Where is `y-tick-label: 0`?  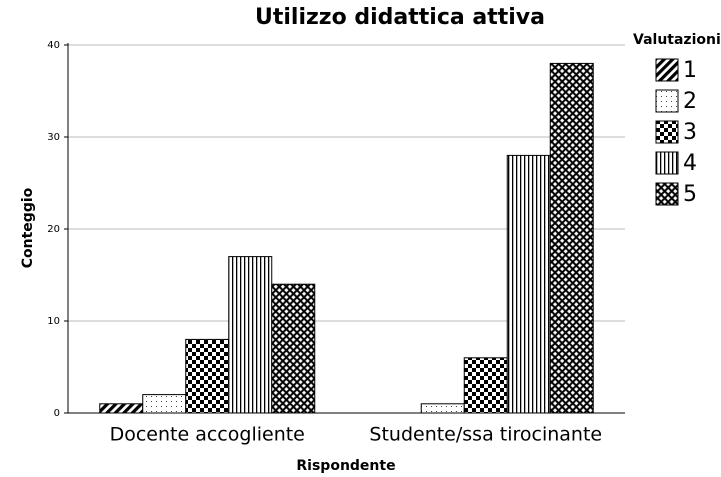
y-tick-label: 0 is located at coordinates (57, 413).